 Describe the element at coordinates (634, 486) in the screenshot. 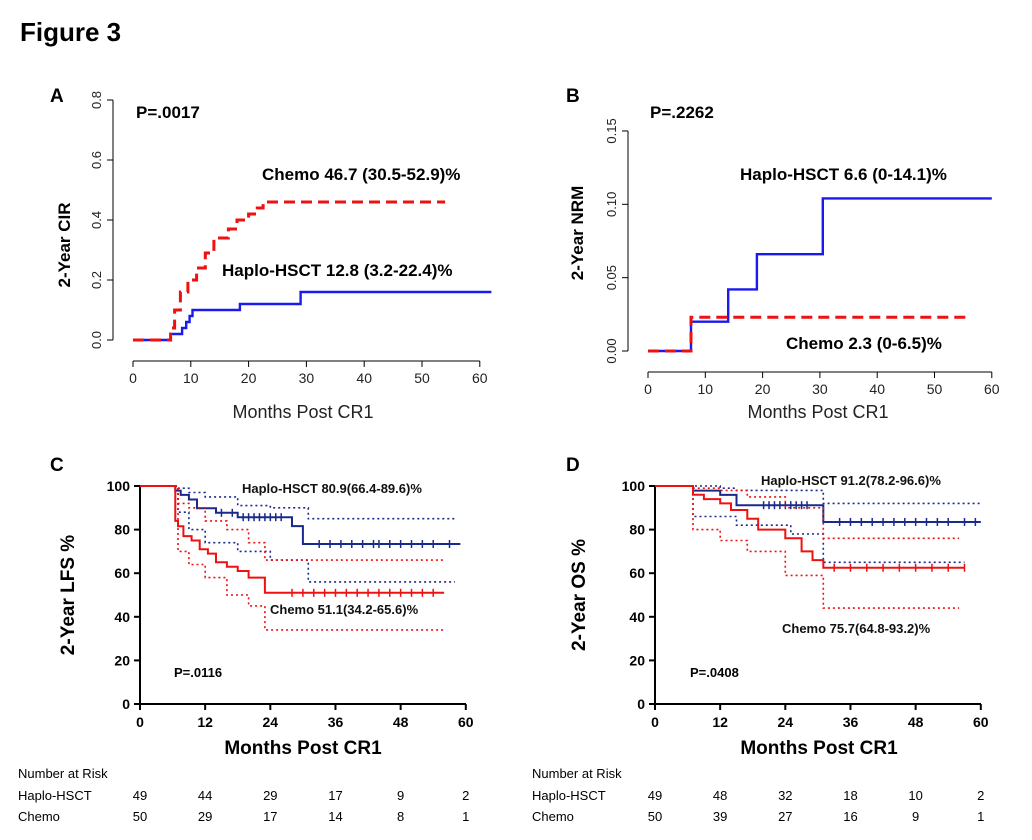

I see `panel-d-y-tick-label: 100` at that location.